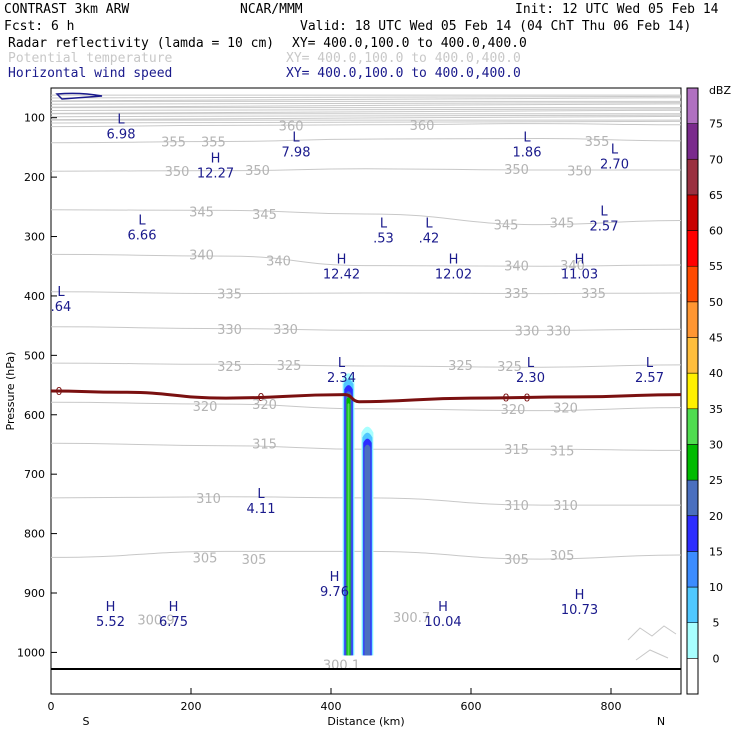  Describe the element at coordinates (229, 367) in the screenshot. I see `theta-label: 325` at that location.